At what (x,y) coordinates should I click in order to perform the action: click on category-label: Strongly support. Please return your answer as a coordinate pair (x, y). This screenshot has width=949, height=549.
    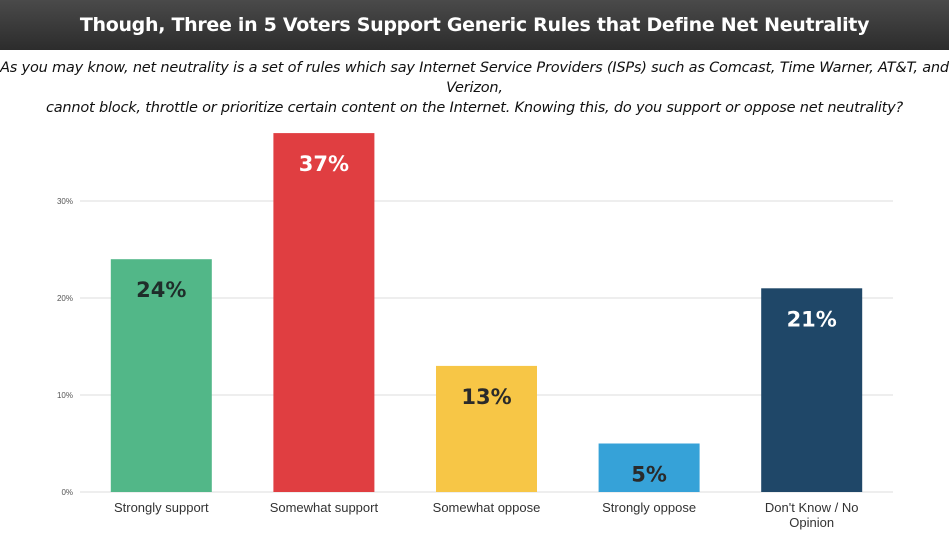
    Looking at the image, I should click on (161, 507).